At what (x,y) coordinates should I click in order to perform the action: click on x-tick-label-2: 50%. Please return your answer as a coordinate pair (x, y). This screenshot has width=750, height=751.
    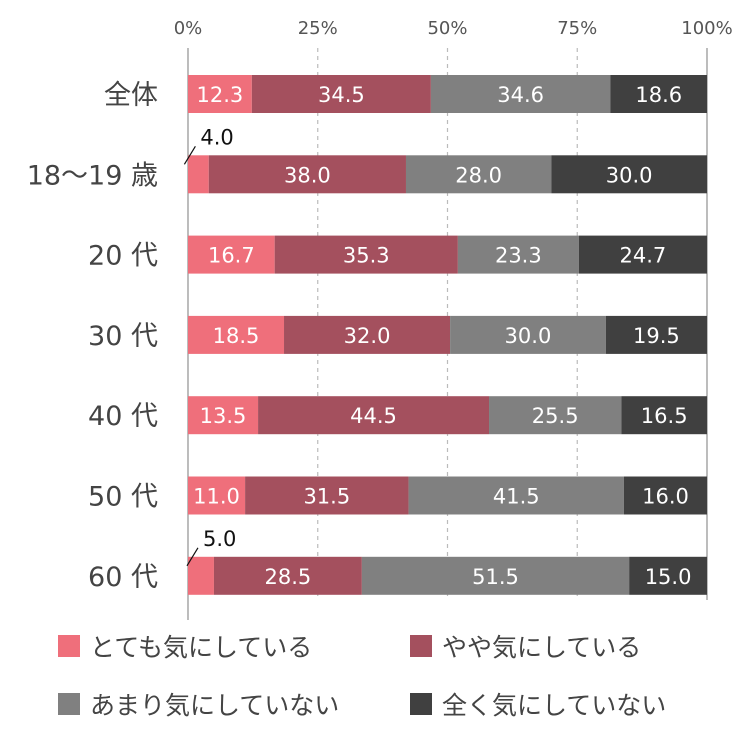
    Looking at the image, I should click on (447, 28).